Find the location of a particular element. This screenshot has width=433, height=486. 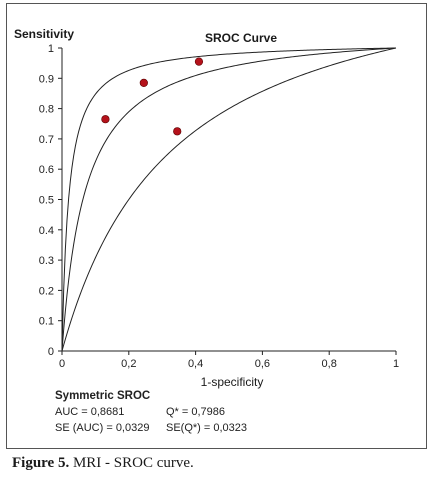

y-tick-label: 0.5 is located at coordinates (46, 201).